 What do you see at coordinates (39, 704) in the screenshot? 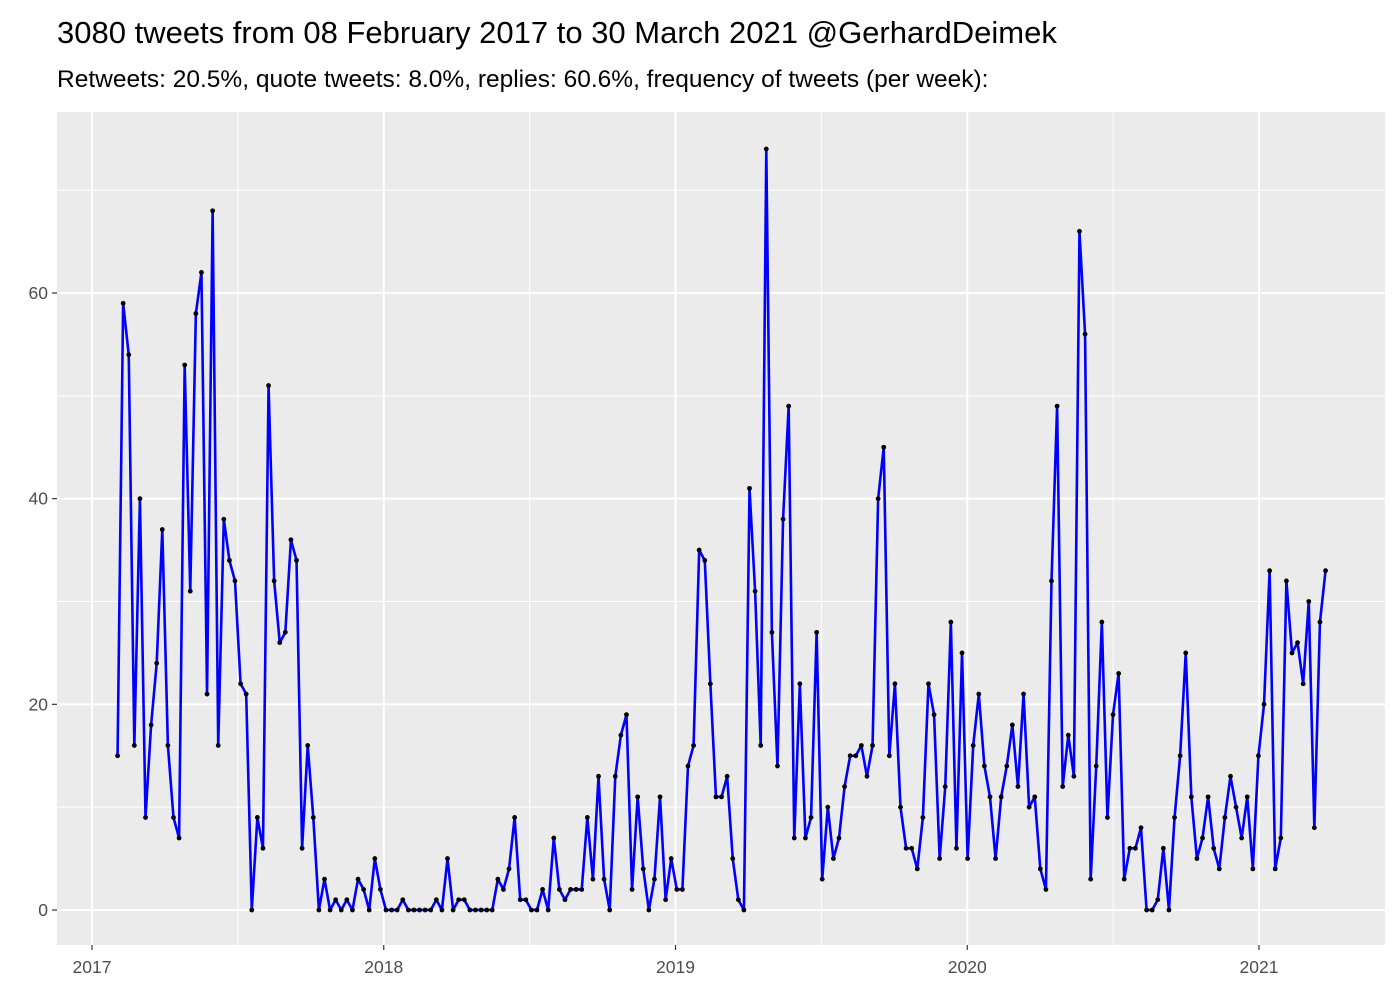
I see `y-tick-label: 20` at bounding box center [39, 704].